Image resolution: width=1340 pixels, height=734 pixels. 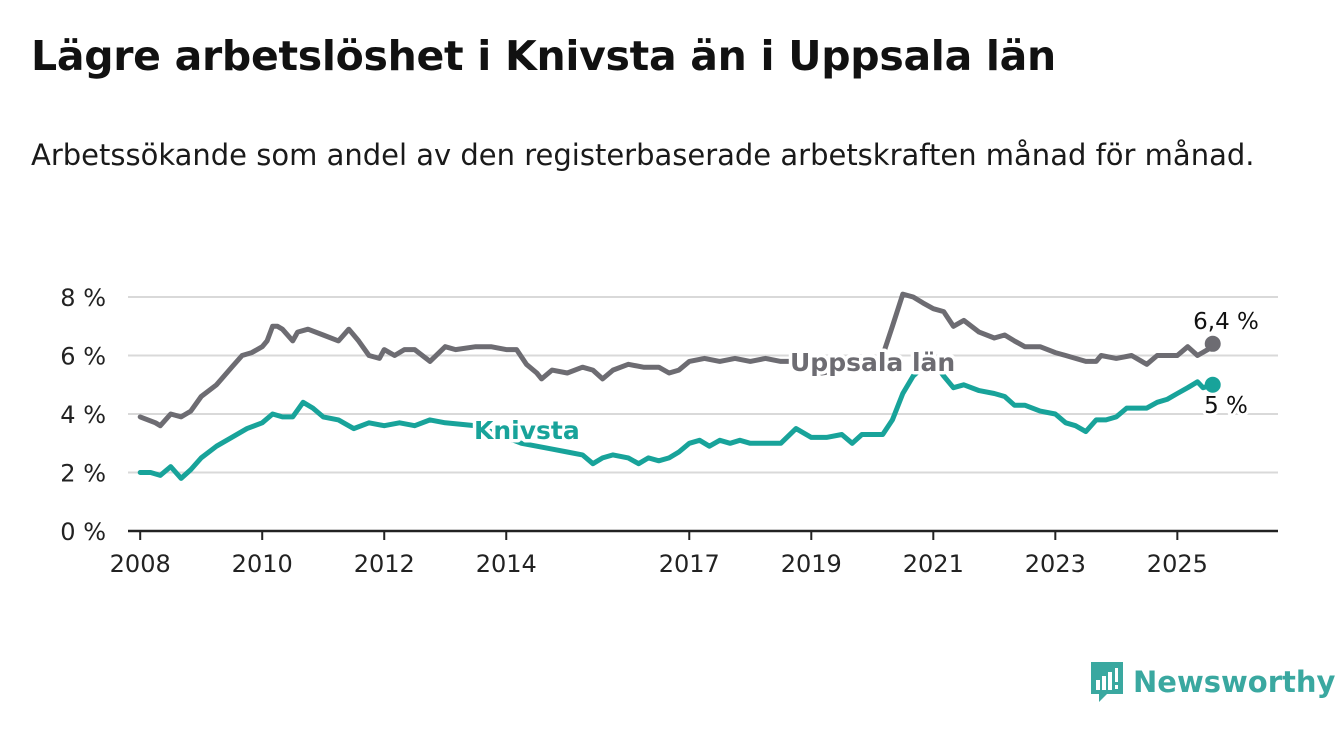 What do you see at coordinates (689, 564) in the screenshot?
I see `x-tick-label: 2017` at bounding box center [689, 564].